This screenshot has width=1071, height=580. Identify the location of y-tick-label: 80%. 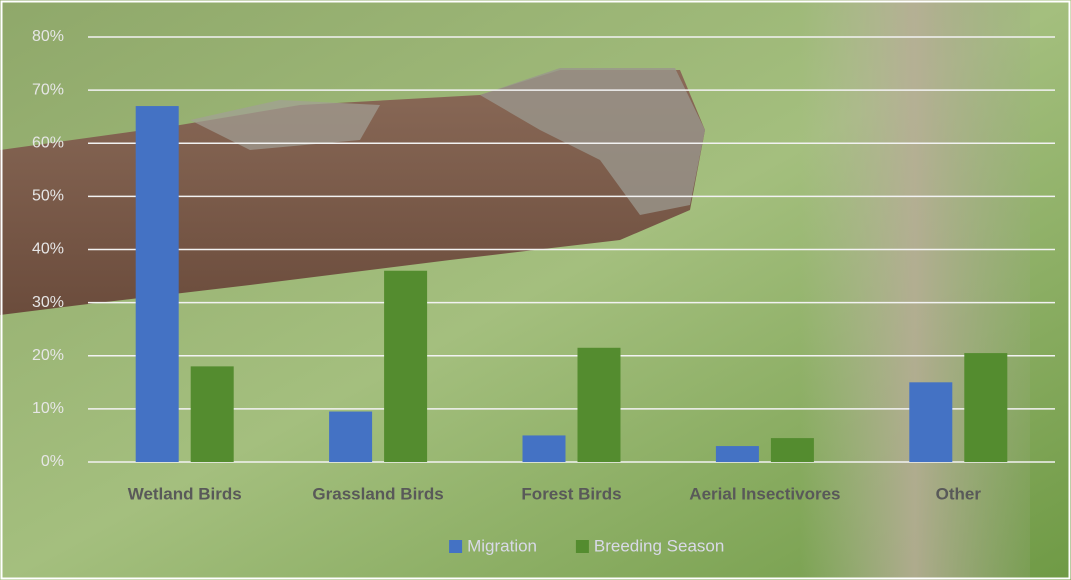
(48, 36).